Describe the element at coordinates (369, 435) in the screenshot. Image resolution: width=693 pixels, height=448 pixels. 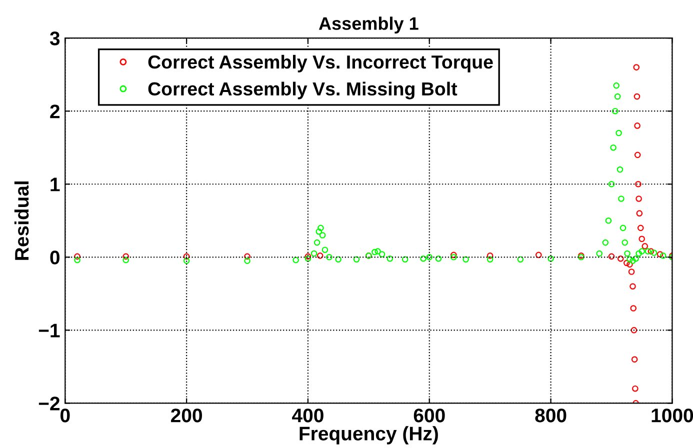
I see `x-axis-title: Frequency (Hz)` at that location.